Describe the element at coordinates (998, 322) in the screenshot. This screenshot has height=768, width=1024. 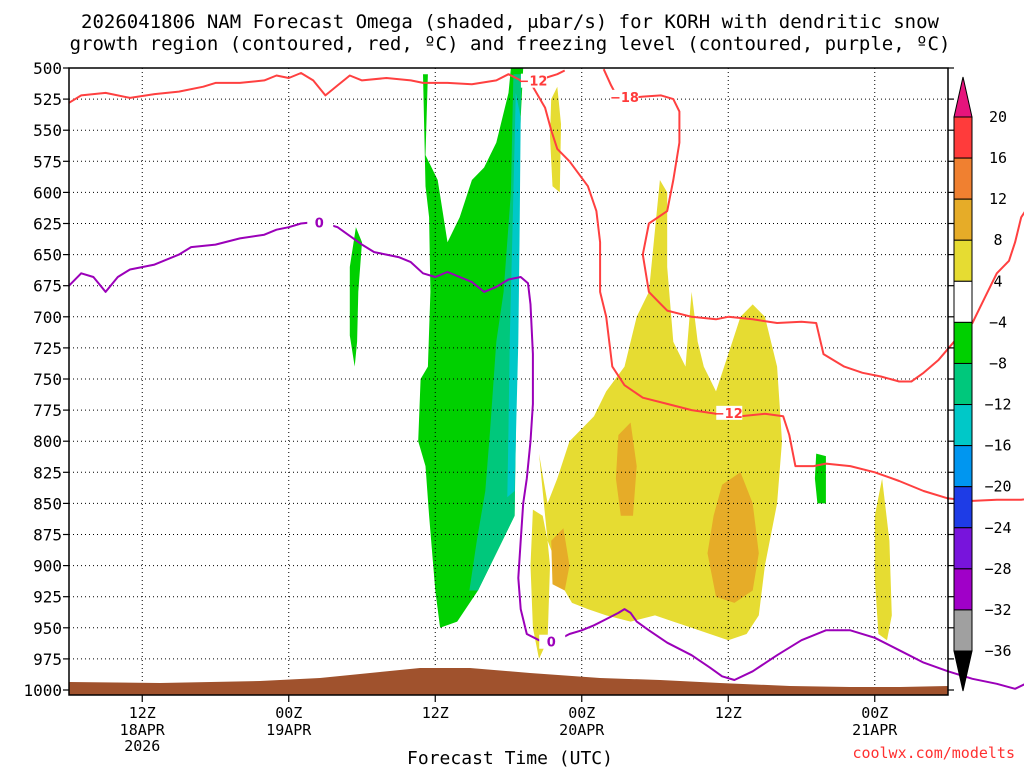
I see `colorbar-label-5: −4` at that location.